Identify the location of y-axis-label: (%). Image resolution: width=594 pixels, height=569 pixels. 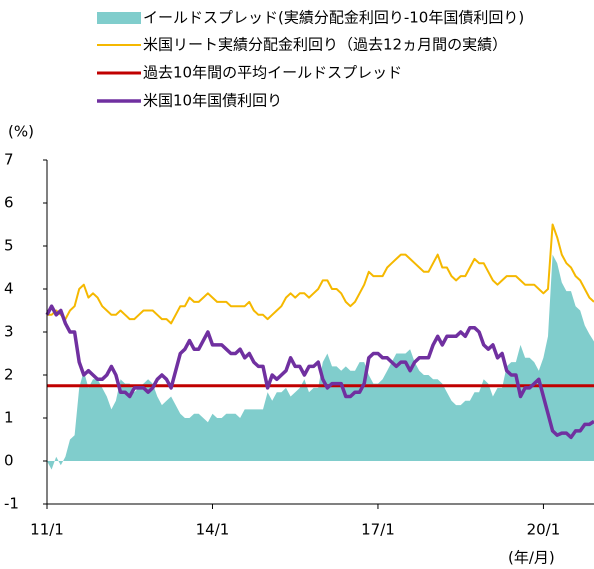
(21, 132).